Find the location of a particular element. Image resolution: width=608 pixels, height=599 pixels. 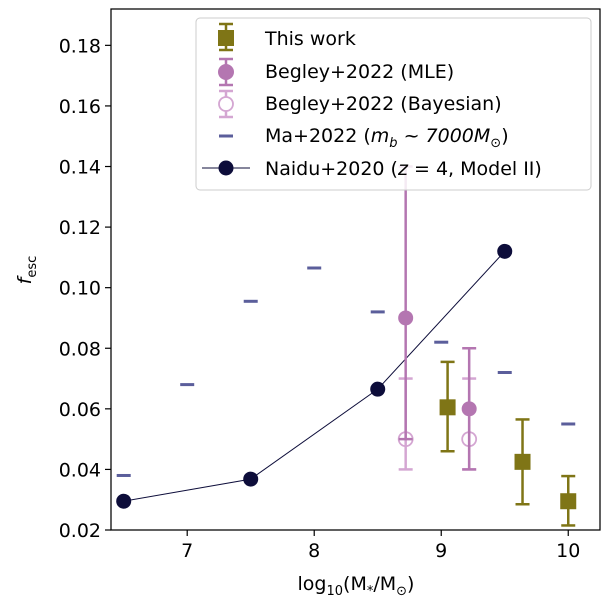

y-tick-label: 0.02 is located at coordinates (80, 531).